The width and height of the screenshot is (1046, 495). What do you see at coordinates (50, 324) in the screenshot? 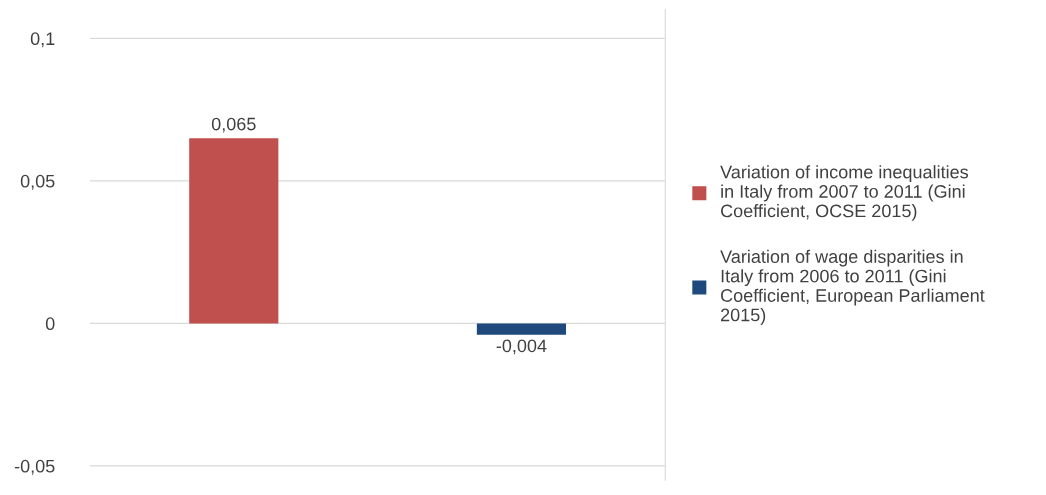
I see `y-tick-label: 0` at bounding box center [50, 324].